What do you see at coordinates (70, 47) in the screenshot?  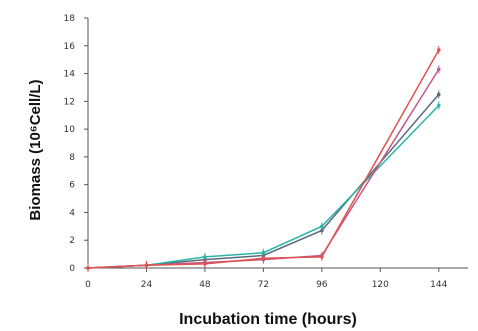 I see `y-tick-label: 16` at bounding box center [70, 47].